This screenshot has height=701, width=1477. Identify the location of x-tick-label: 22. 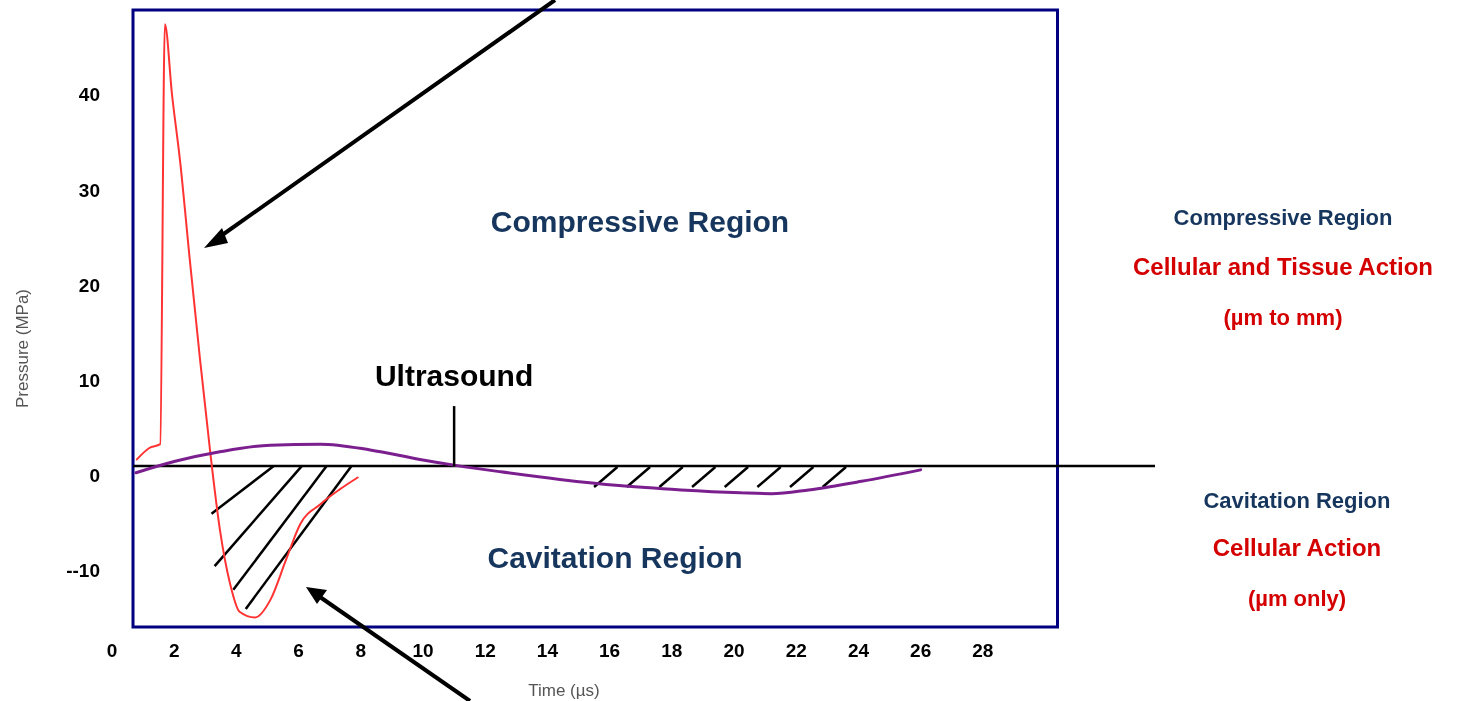
(796, 650).